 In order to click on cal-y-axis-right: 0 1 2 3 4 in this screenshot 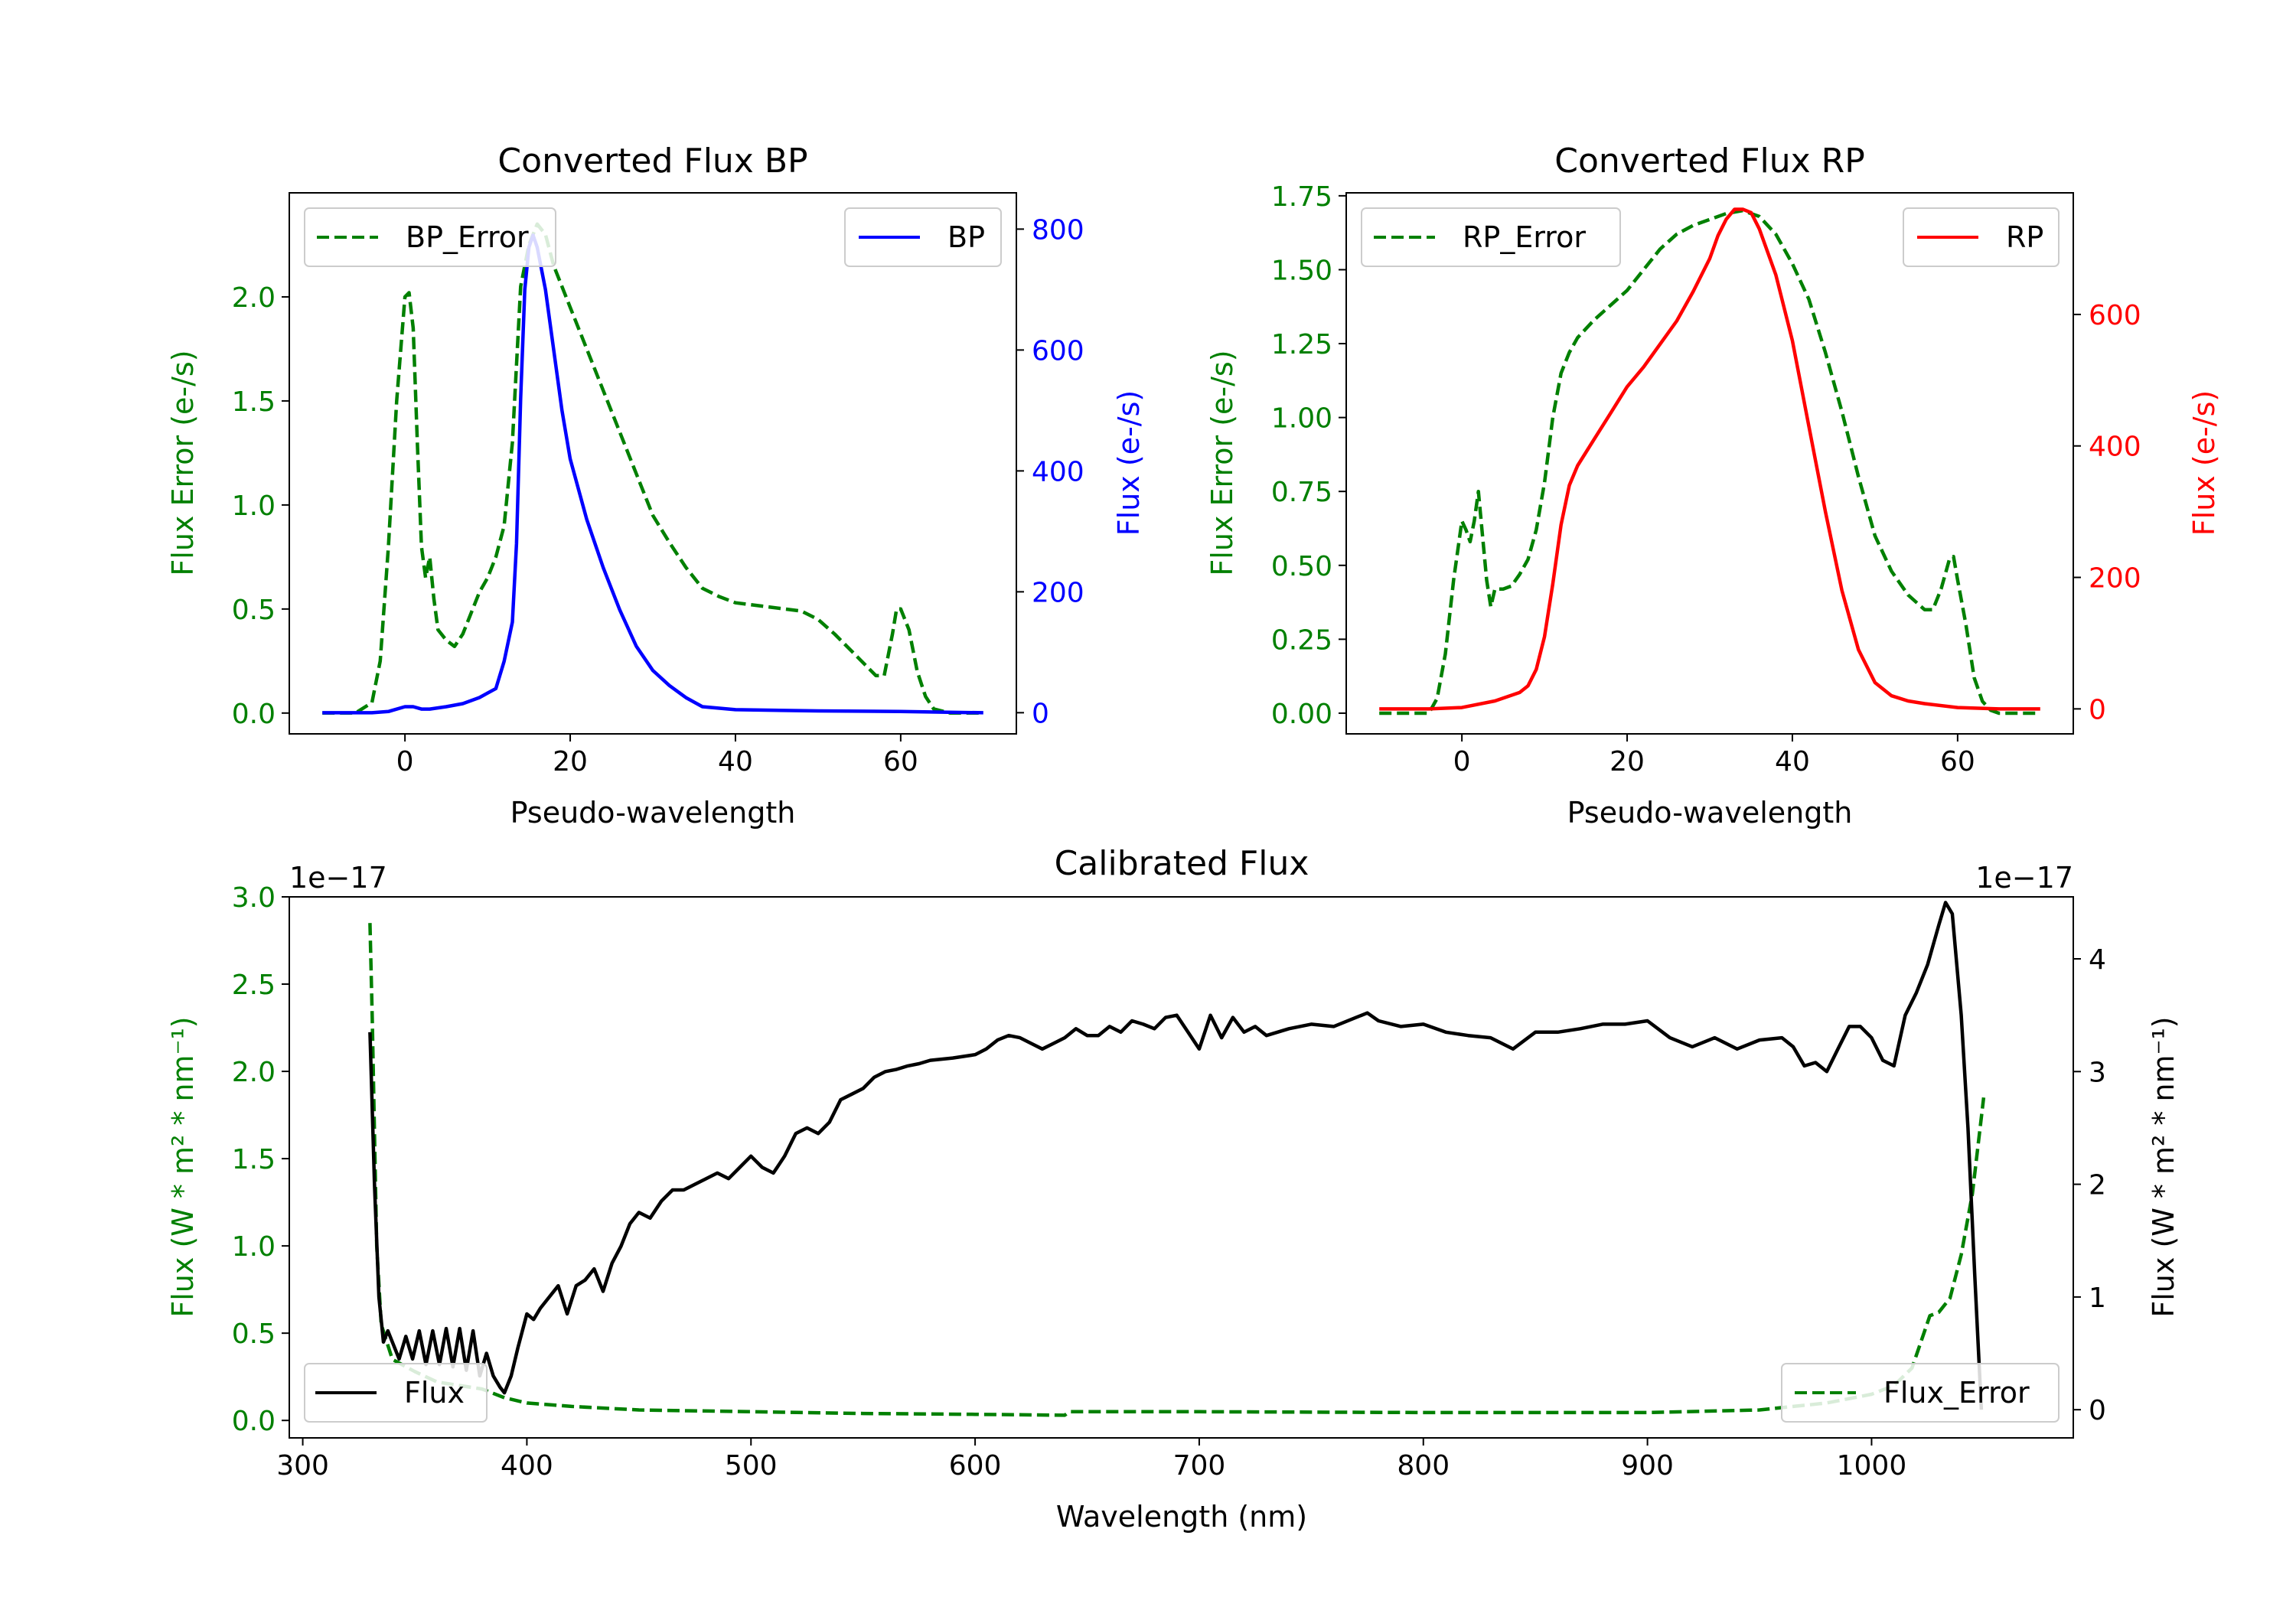, I will do `click(2089, 1185)`.